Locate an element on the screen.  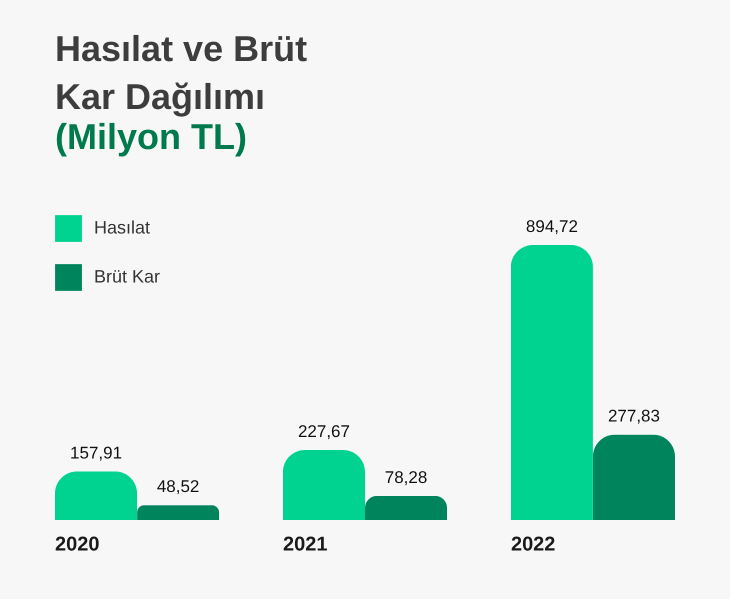
x-tick-label: 2021 is located at coordinates (305, 545).